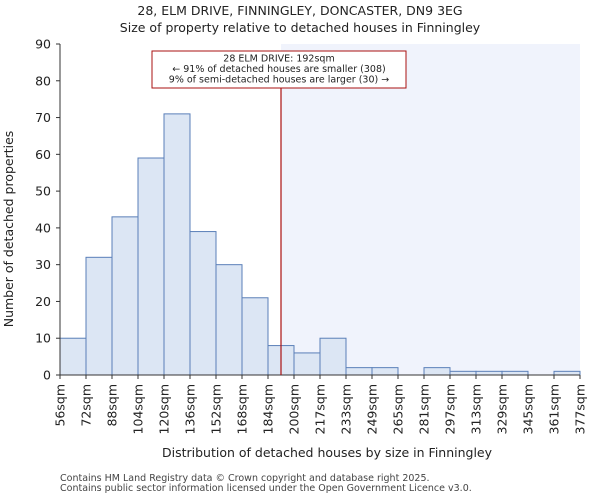  Describe the element at coordinates (43, 80) in the screenshot. I see `y-tick-label: 80` at that location.